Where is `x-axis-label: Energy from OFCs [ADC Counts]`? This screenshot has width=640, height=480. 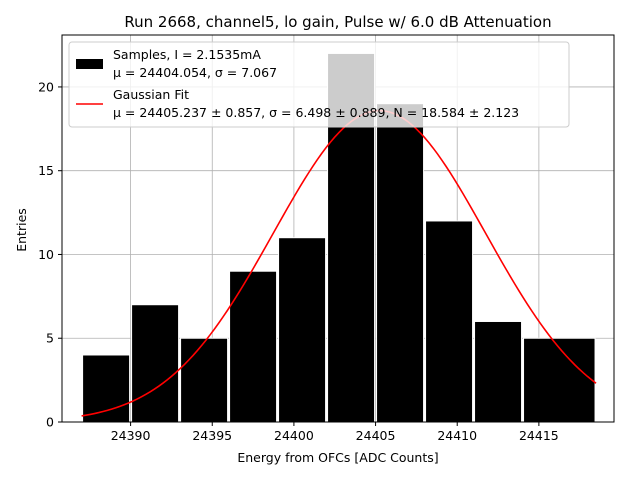 x-axis-label: Energy from OFCs [ADC Counts] is located at coordinates (337, 457).